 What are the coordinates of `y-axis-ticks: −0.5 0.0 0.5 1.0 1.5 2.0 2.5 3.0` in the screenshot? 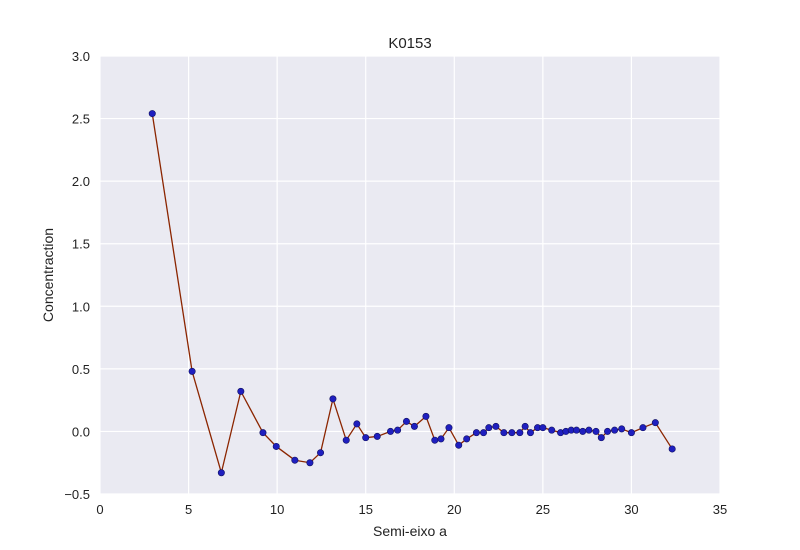 It's located at (77, 275).